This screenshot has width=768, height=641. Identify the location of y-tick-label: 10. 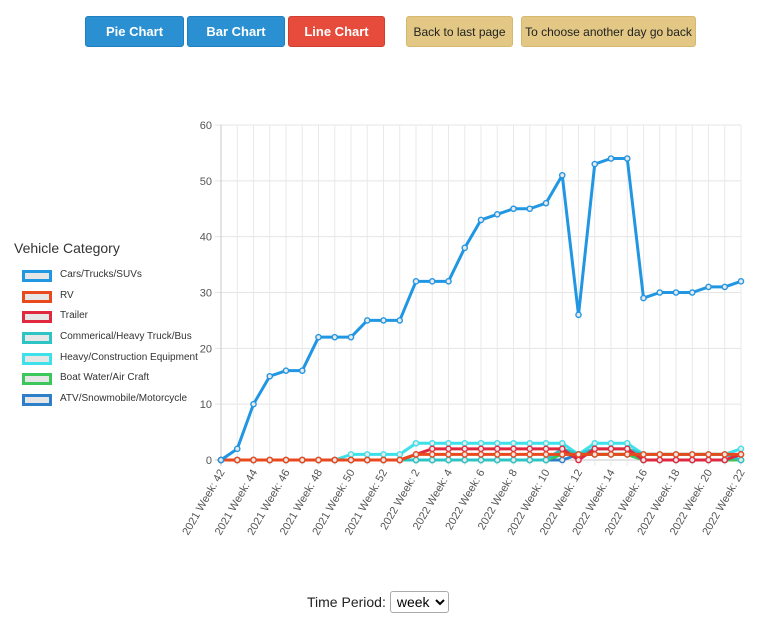
(206, 405).